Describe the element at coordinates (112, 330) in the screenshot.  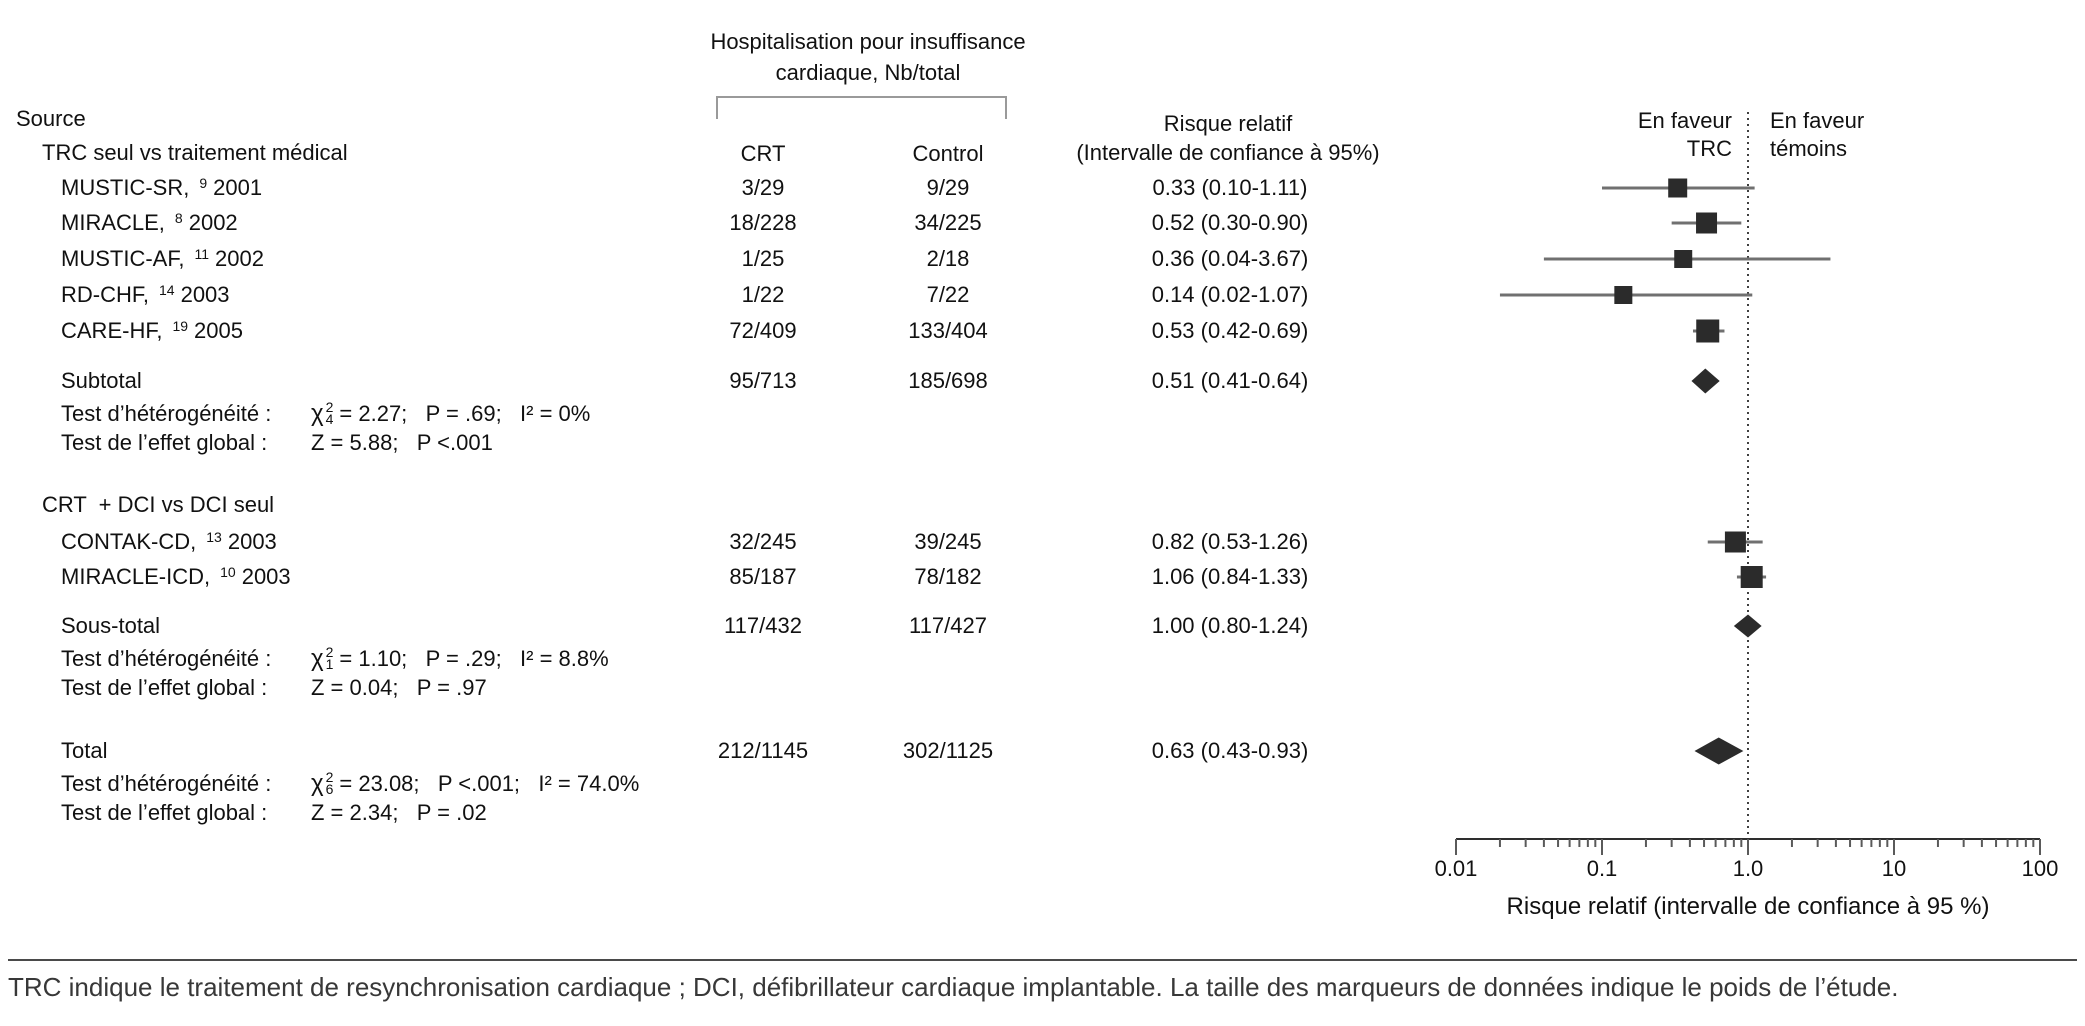
I see `study-name: CARE-HF,` at that location.